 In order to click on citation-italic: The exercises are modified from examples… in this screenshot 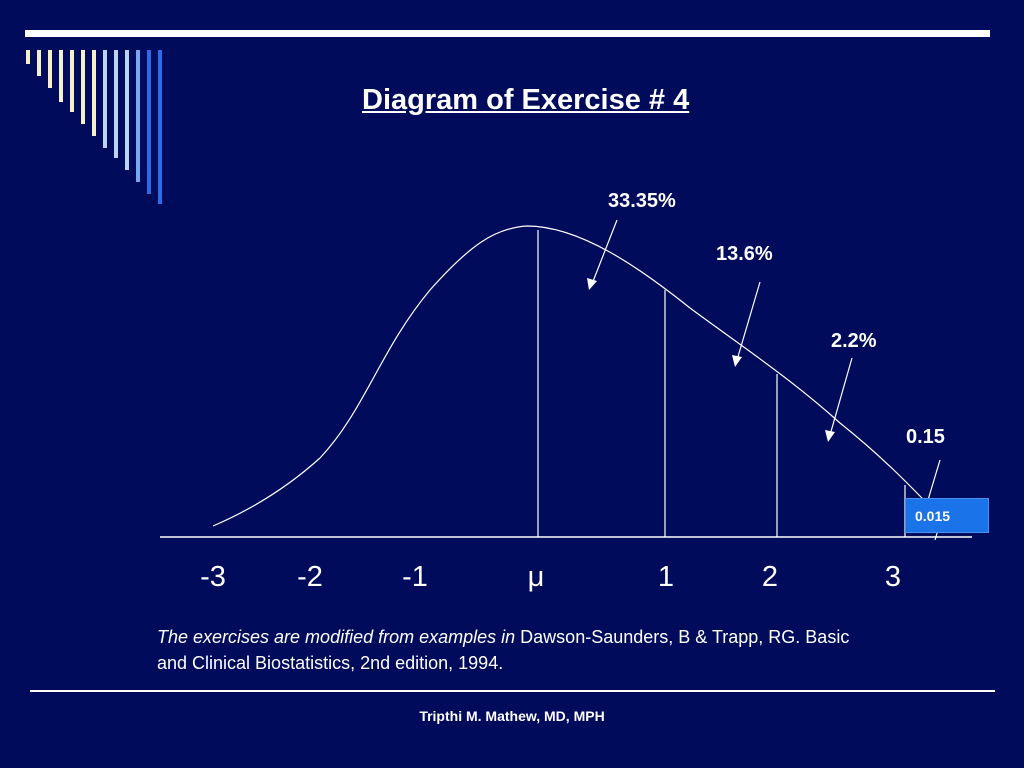, I will do `click(336, 637)`.